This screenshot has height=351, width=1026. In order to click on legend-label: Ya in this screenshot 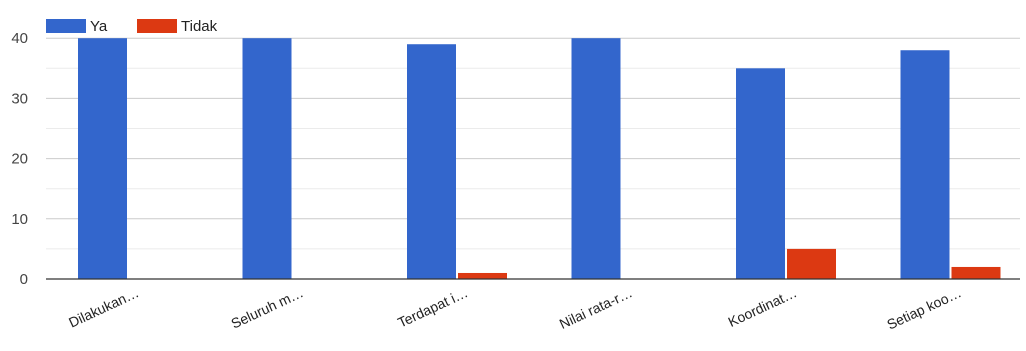, I will do `click(99, 26)`.